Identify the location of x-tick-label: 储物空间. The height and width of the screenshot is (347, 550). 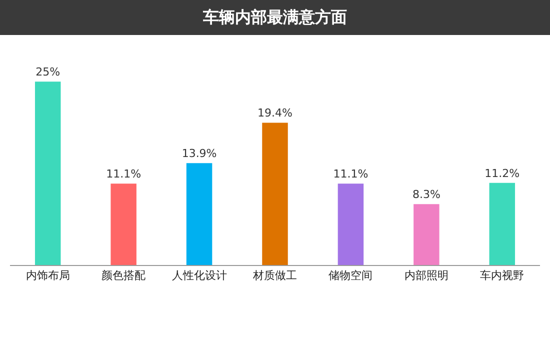
(350, 275).